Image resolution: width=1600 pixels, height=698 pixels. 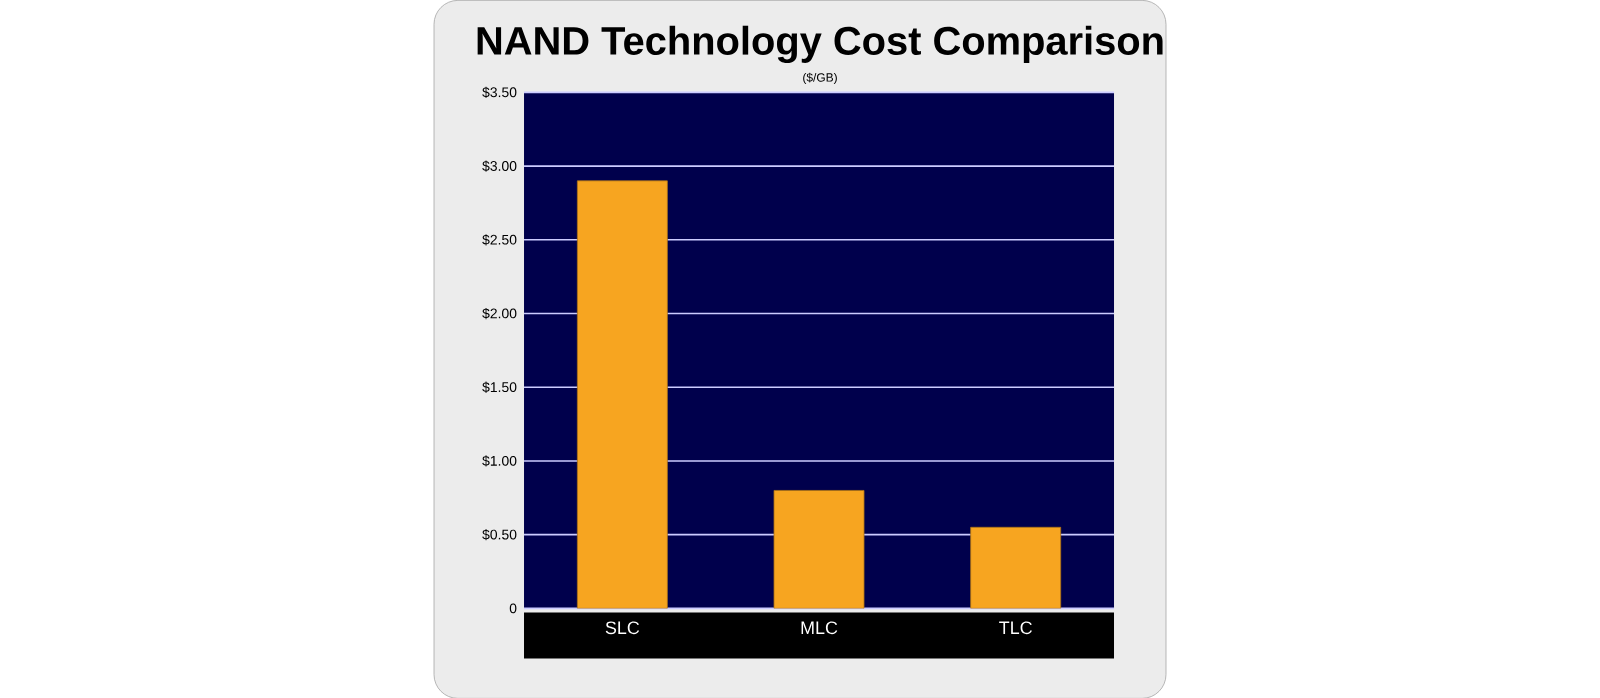 What do you see at coordinates (622, 627) in the screenshot?
I see `x-tick-label: SLC` at bounding box center [622, 627].